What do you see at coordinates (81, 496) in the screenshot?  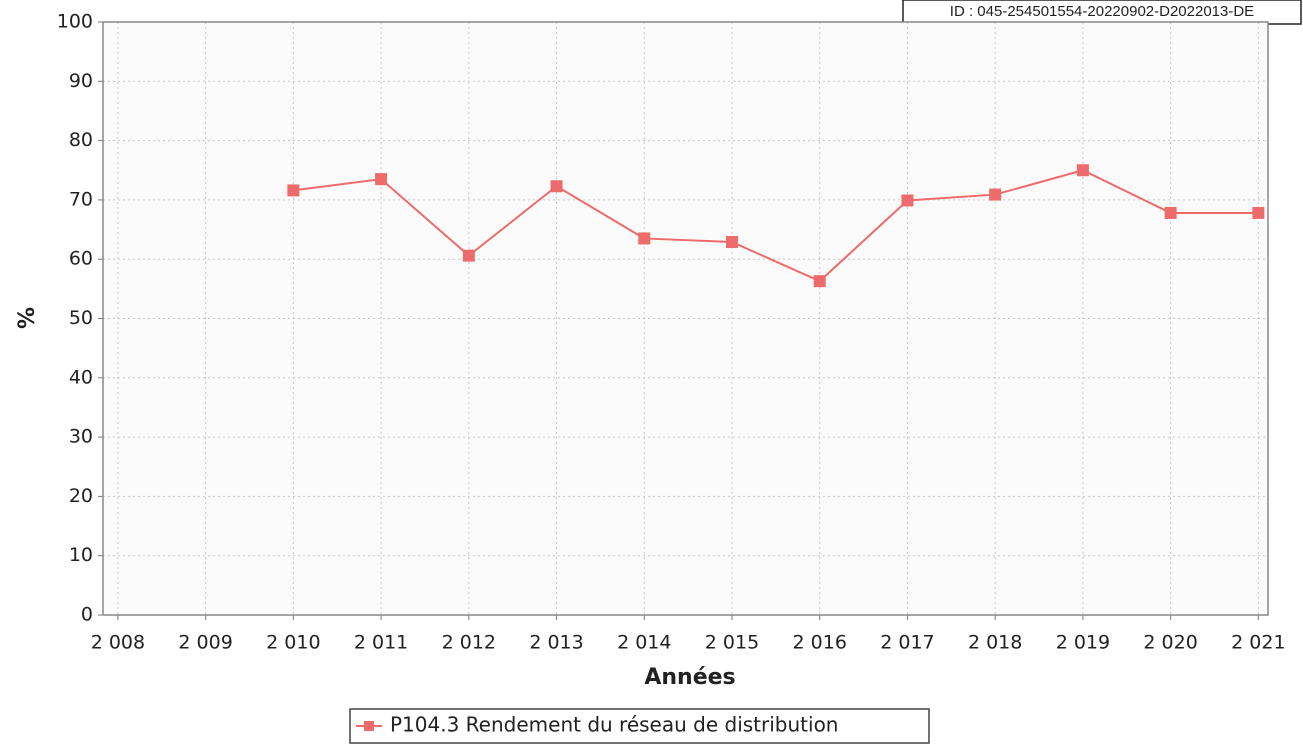 I see `y-tick-label: 20` at bounding box center [81, 496].